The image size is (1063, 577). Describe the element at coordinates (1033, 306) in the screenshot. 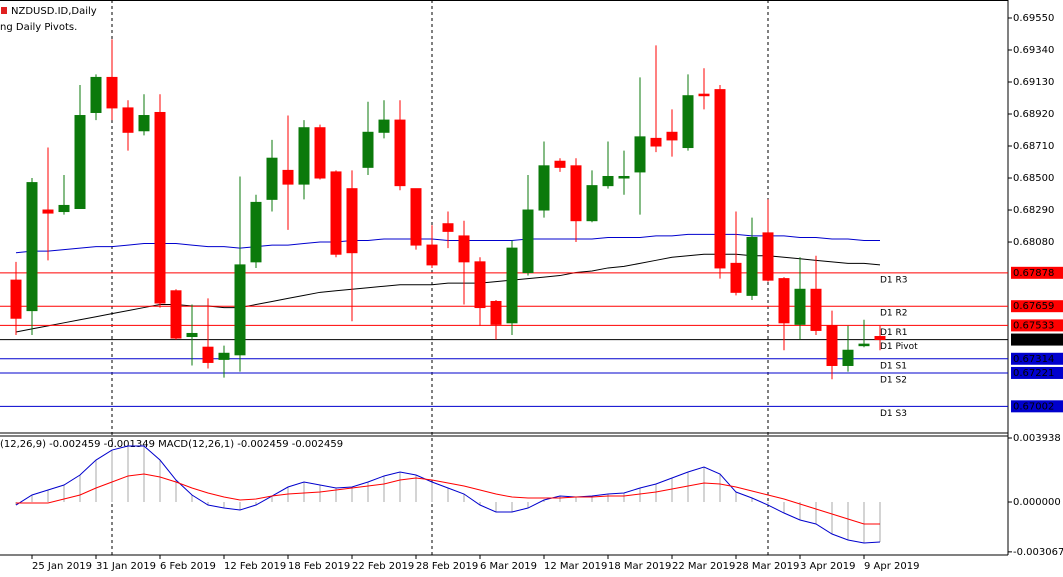

I see `price-label: 0.67659` at that location.